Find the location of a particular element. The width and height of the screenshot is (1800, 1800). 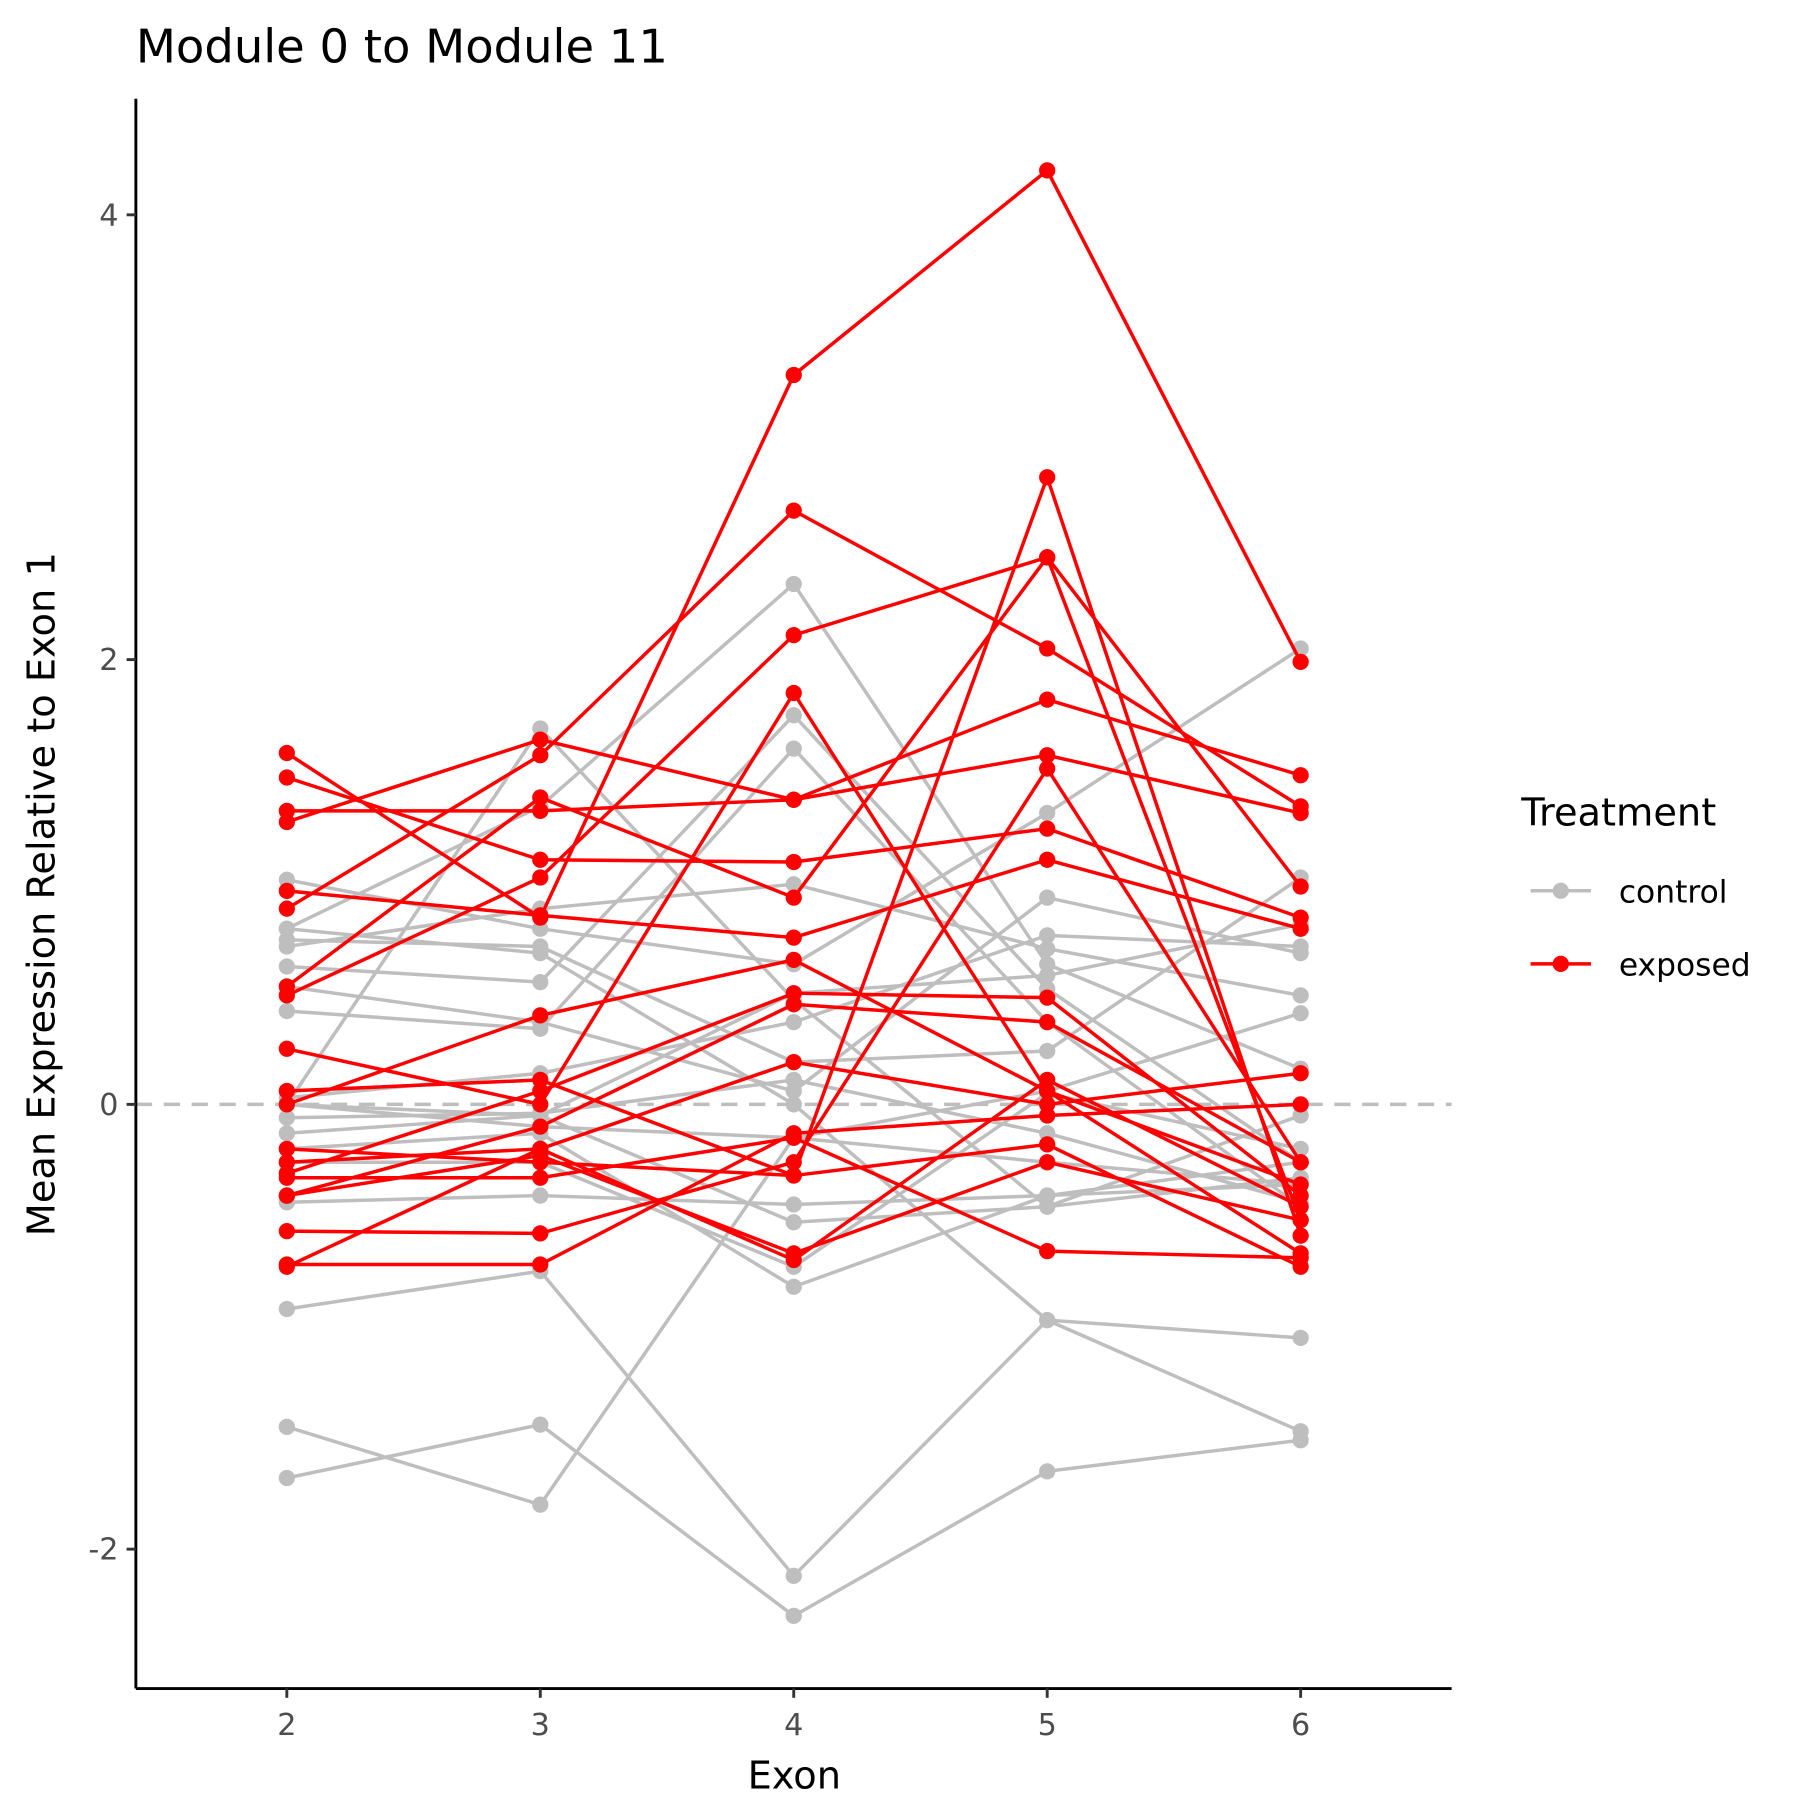

x-tick-label: 4 is located at coordinates (793, 1725).